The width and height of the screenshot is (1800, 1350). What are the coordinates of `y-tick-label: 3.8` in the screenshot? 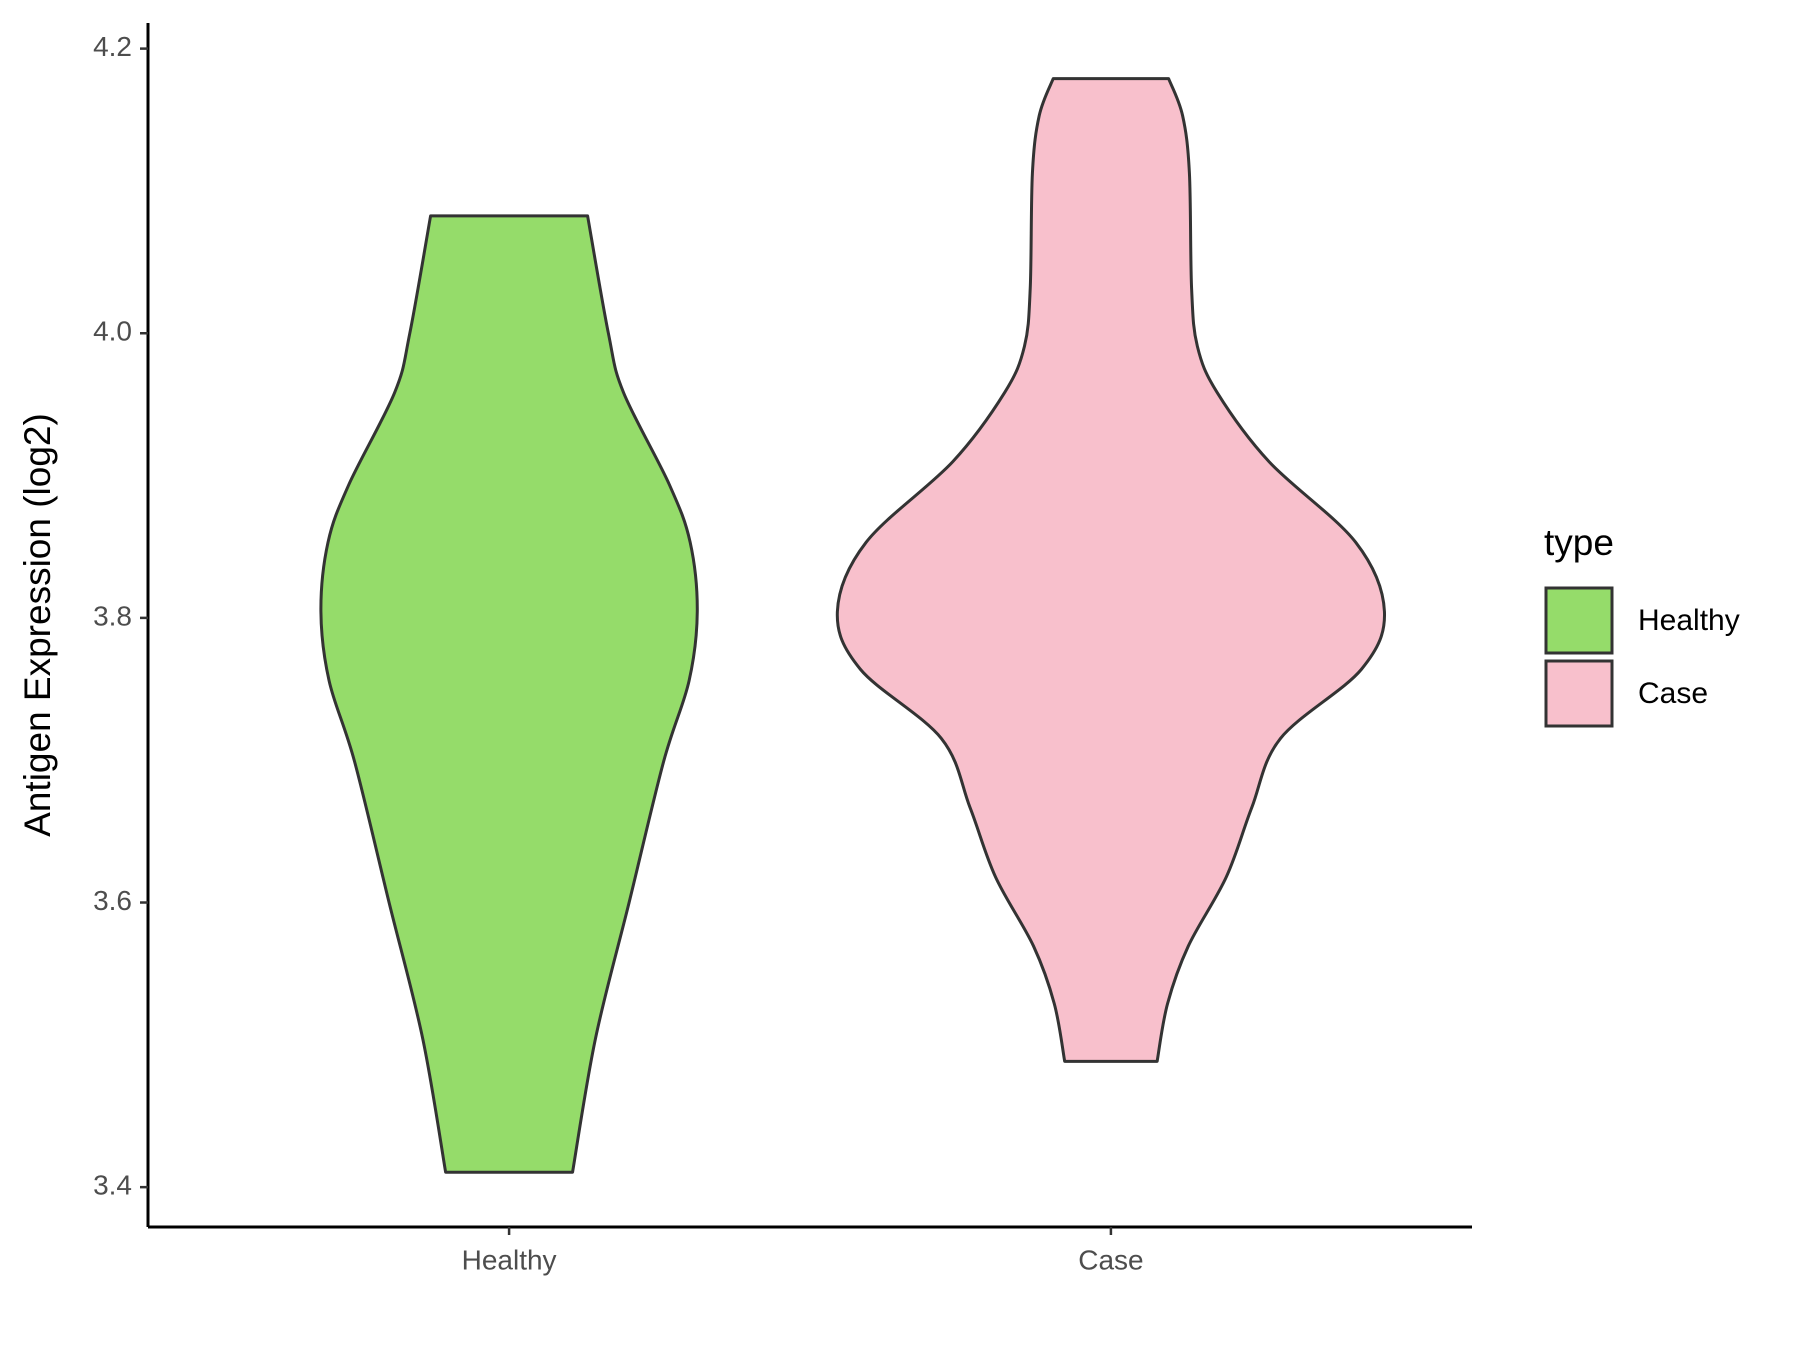 It's located at (112, 615).